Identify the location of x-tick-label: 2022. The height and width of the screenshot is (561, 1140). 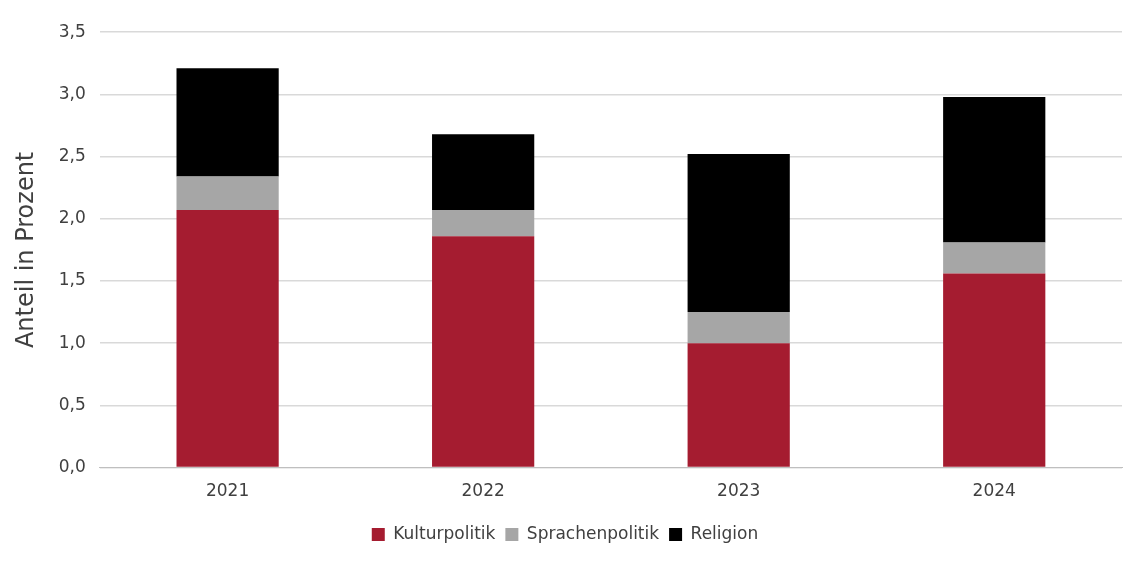
(483, 490).